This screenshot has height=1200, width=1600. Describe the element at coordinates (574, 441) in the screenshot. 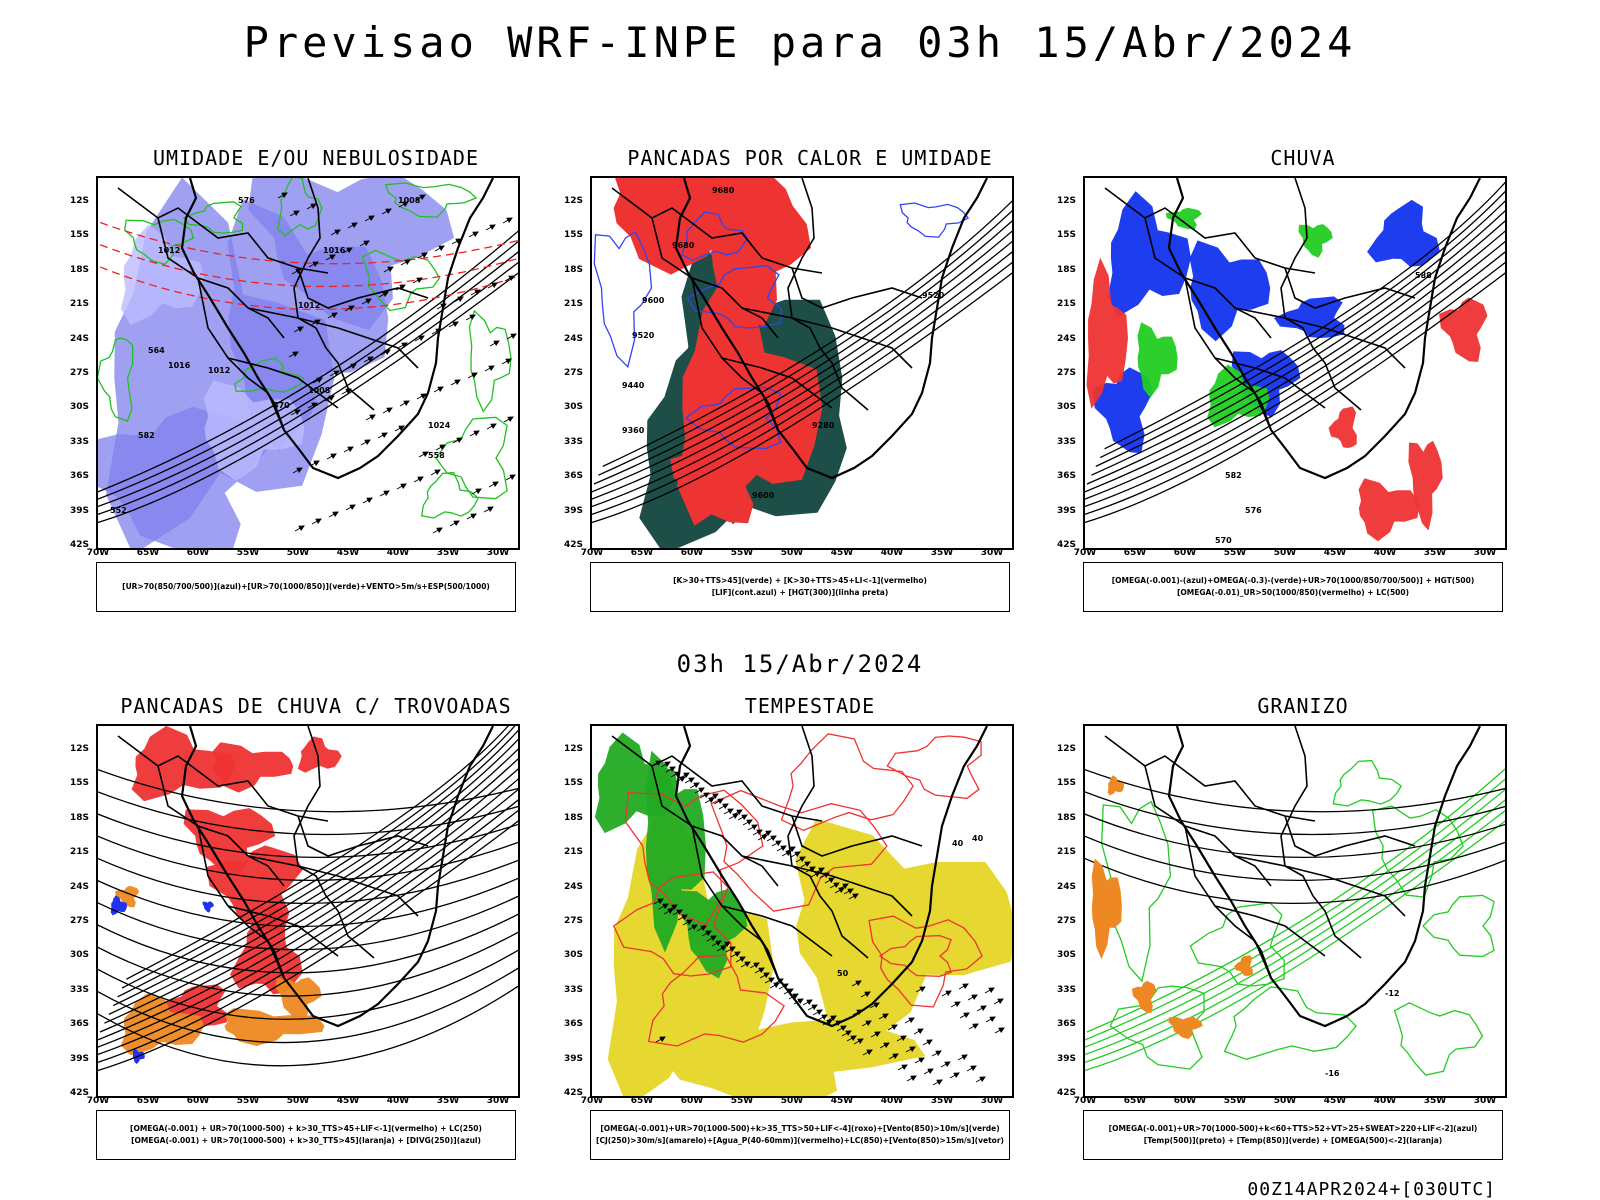

I see `lat-label: 33S` at that location.